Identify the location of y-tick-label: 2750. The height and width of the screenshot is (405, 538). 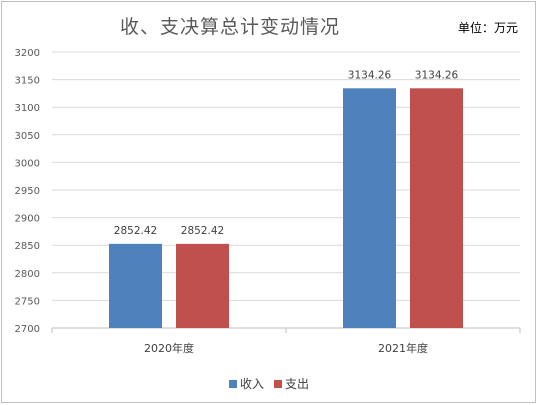
(27, 301).